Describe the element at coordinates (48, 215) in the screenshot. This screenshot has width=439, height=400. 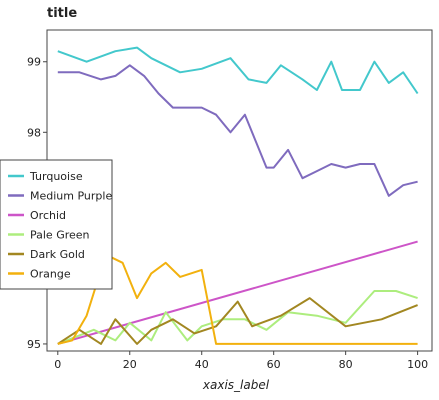
I see `legend-label-orchid: Orchid` at that location.